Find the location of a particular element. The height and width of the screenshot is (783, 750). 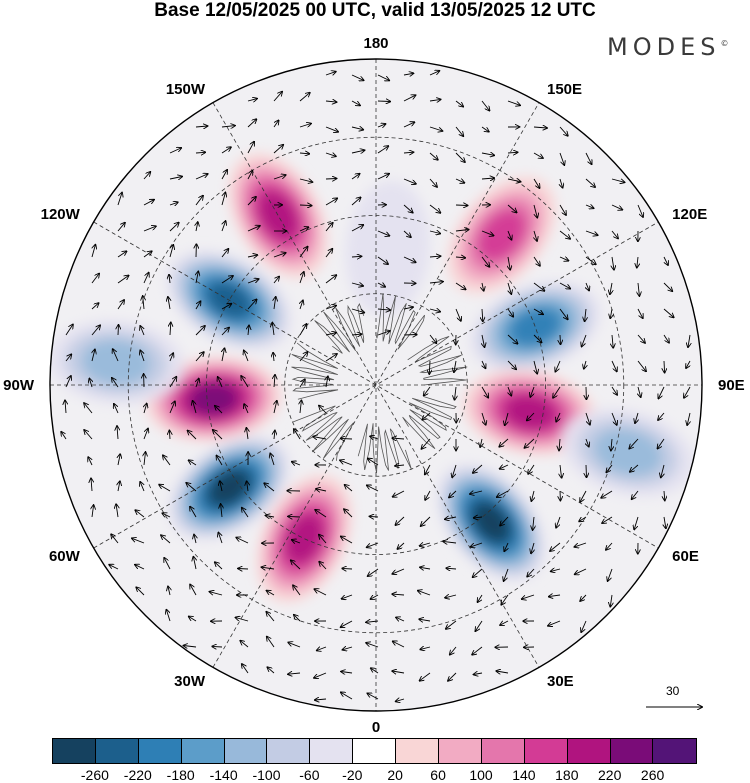

anomaly-center is located at coordinates (628, 452).